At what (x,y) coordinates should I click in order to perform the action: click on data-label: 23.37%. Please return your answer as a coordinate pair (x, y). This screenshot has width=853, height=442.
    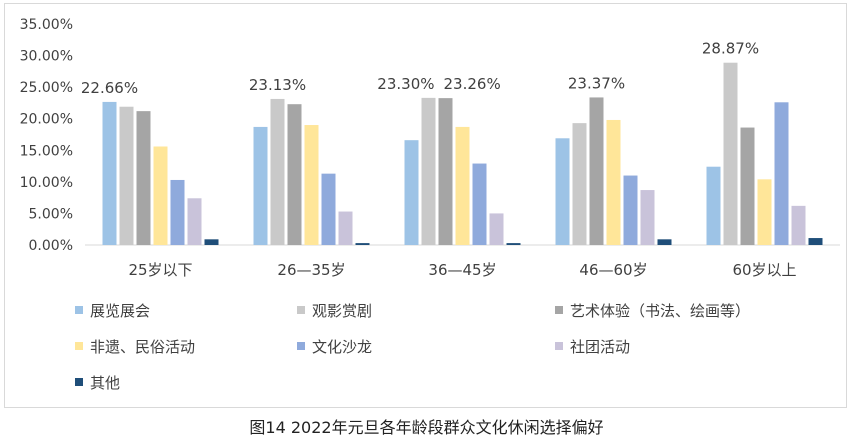
    Looking at the image, I should click on (596, 83).